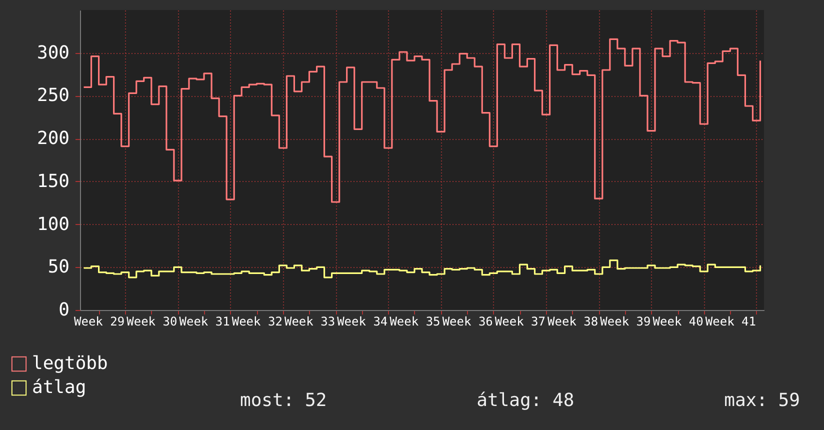 The height and width of the screenshot is (430, 824). What do you see at coordinates (59, 387) in the screenshot?
I see `legend-label: átlag` at bounding box center [59, 387].